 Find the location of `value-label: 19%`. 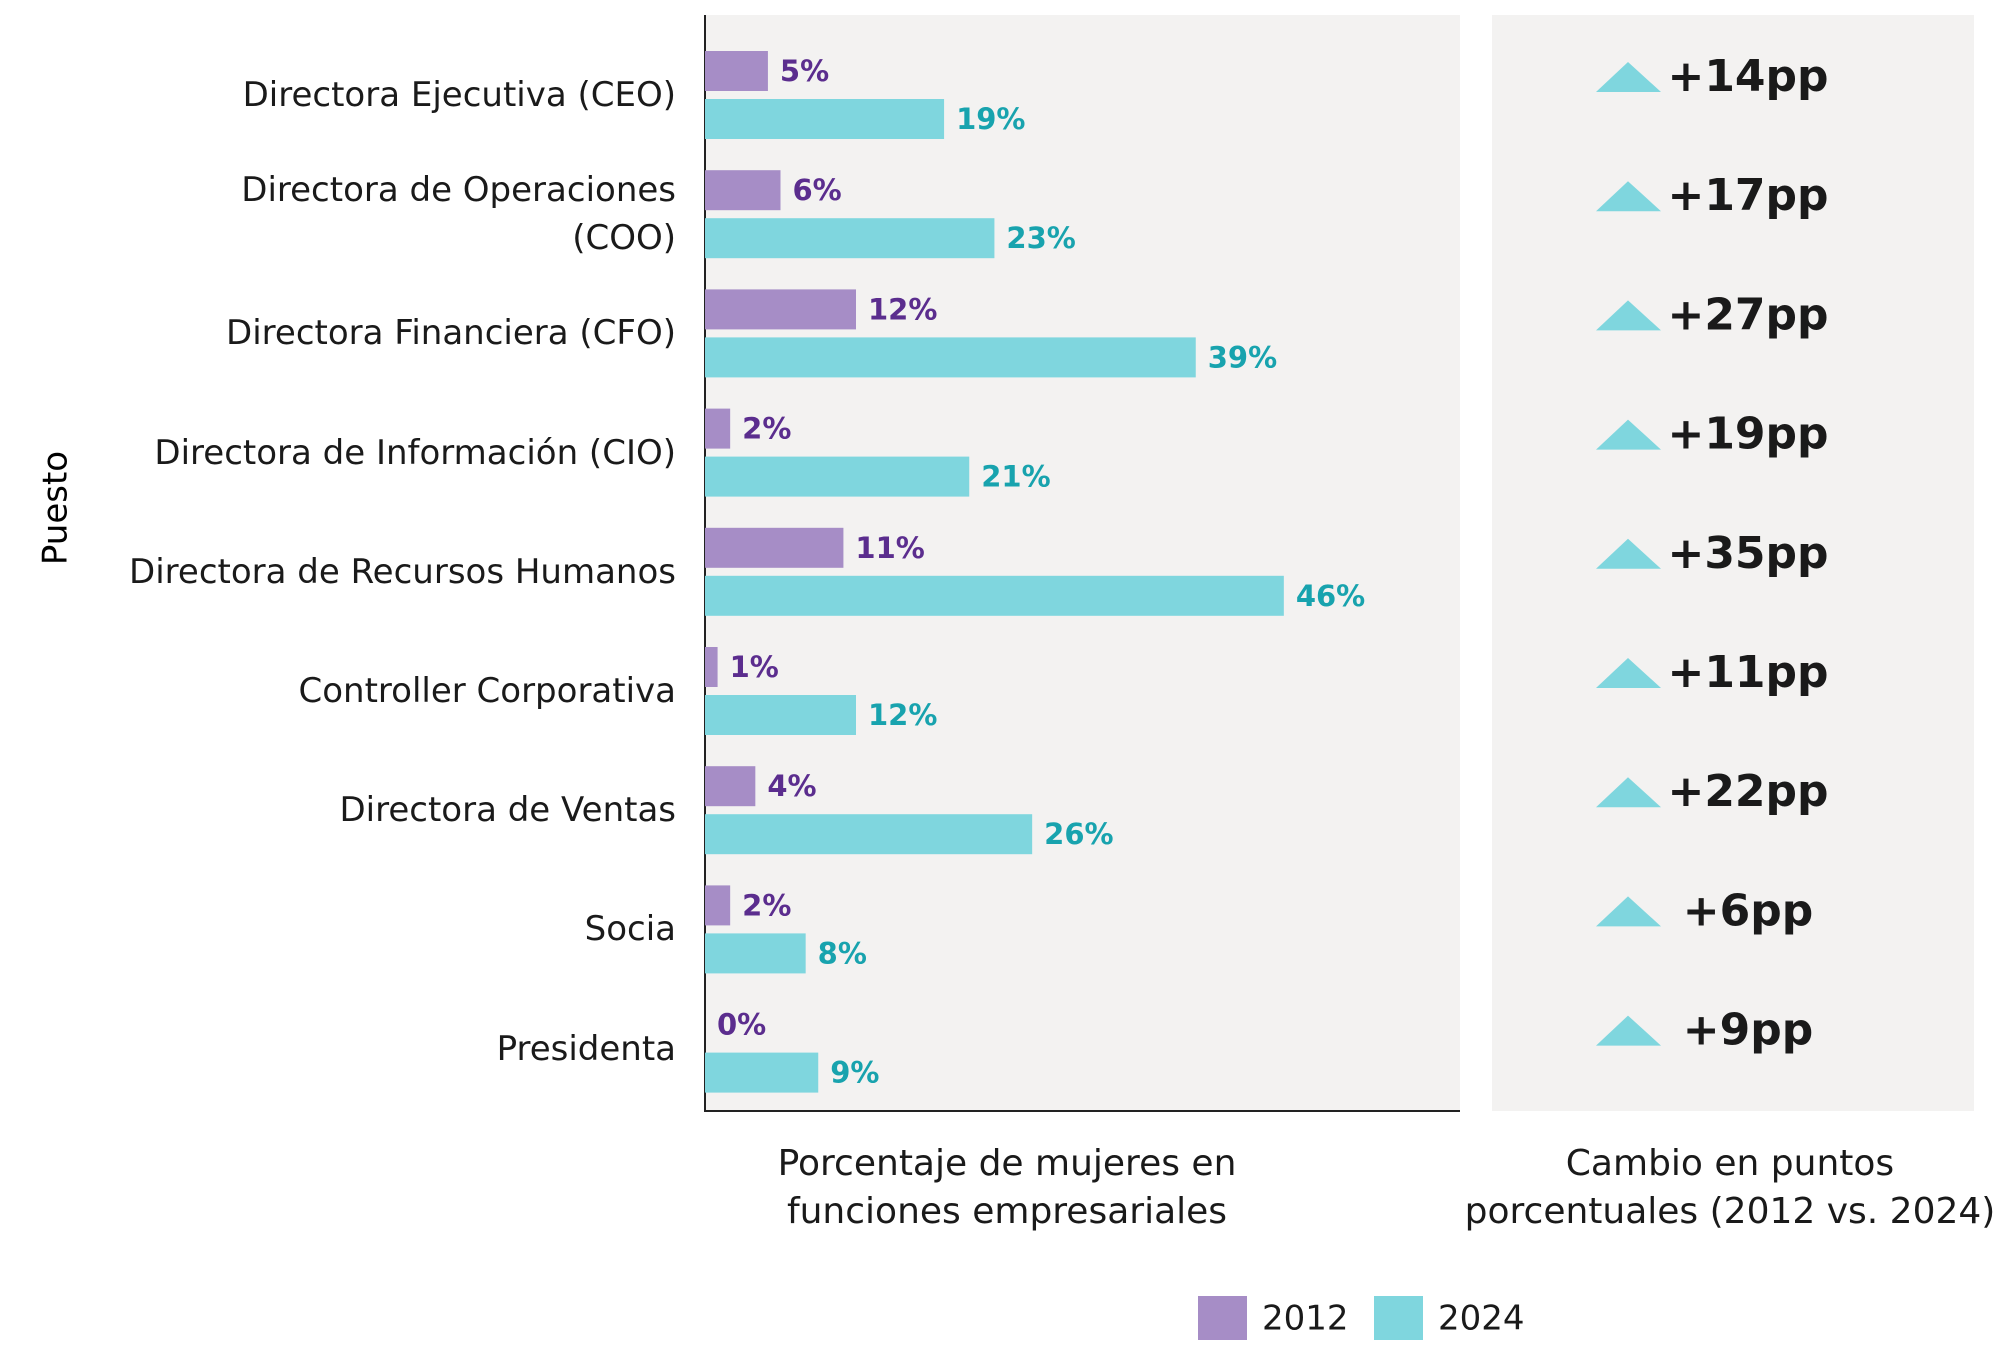

value-label: 19% is located at coordinates (990, 119).